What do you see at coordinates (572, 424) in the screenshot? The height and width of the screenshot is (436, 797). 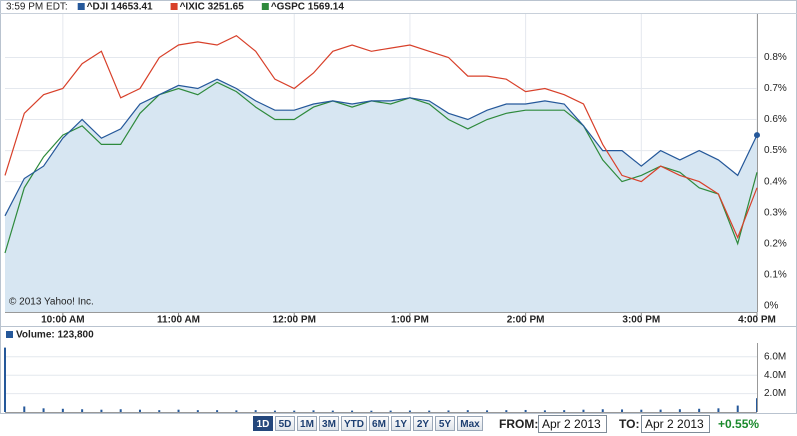 I see `from-input: Apr 2 2013` at bounding box center [572, 424].